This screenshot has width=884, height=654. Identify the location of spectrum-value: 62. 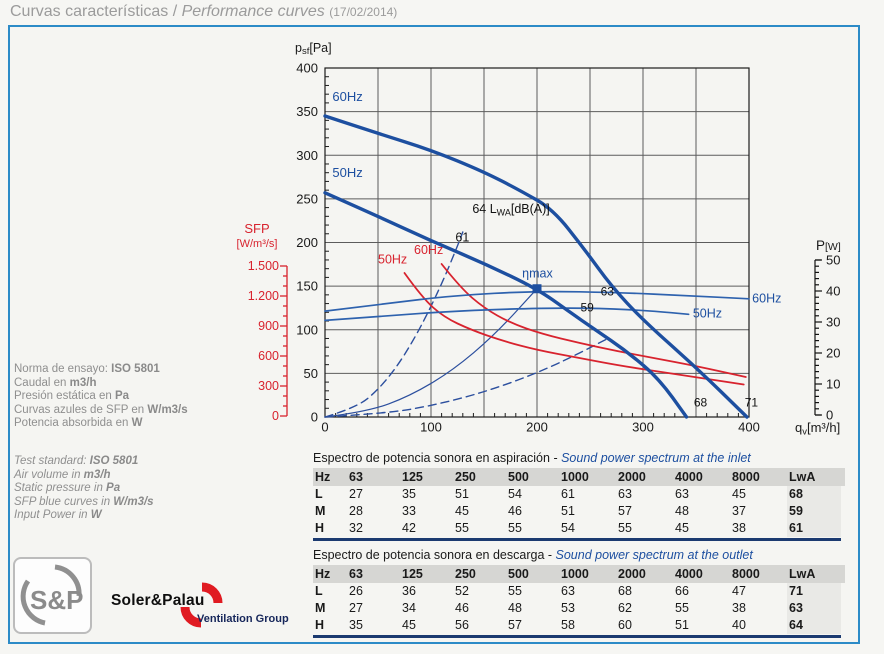
(625, 608).